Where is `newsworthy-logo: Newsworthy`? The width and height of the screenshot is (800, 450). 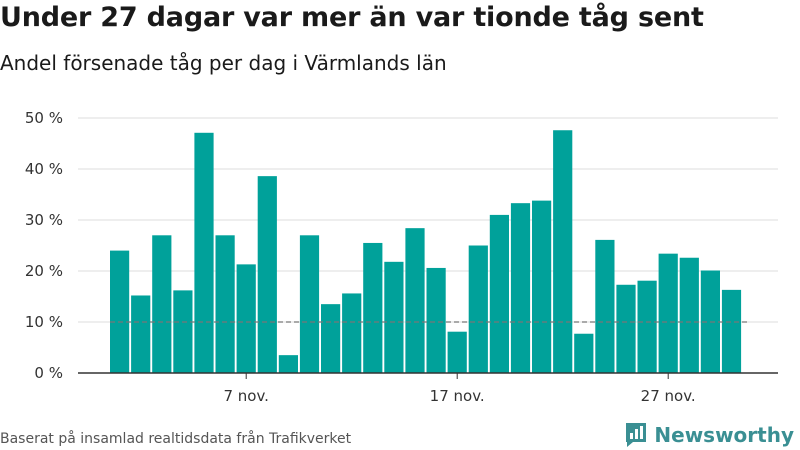
newsworthy-logo: Newsworthy is located at coordinates (709, 435).